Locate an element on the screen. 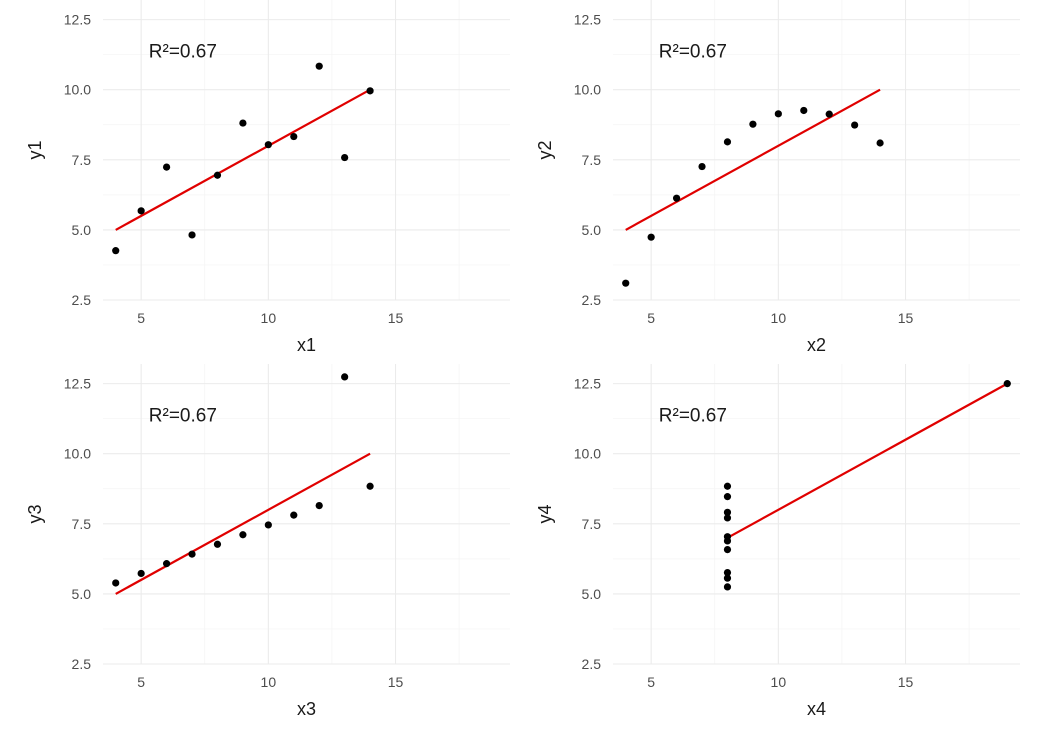 The height and width of the screenshot is (731, 1050). y-axis-title: y1 is located at coordinates (35, 149).